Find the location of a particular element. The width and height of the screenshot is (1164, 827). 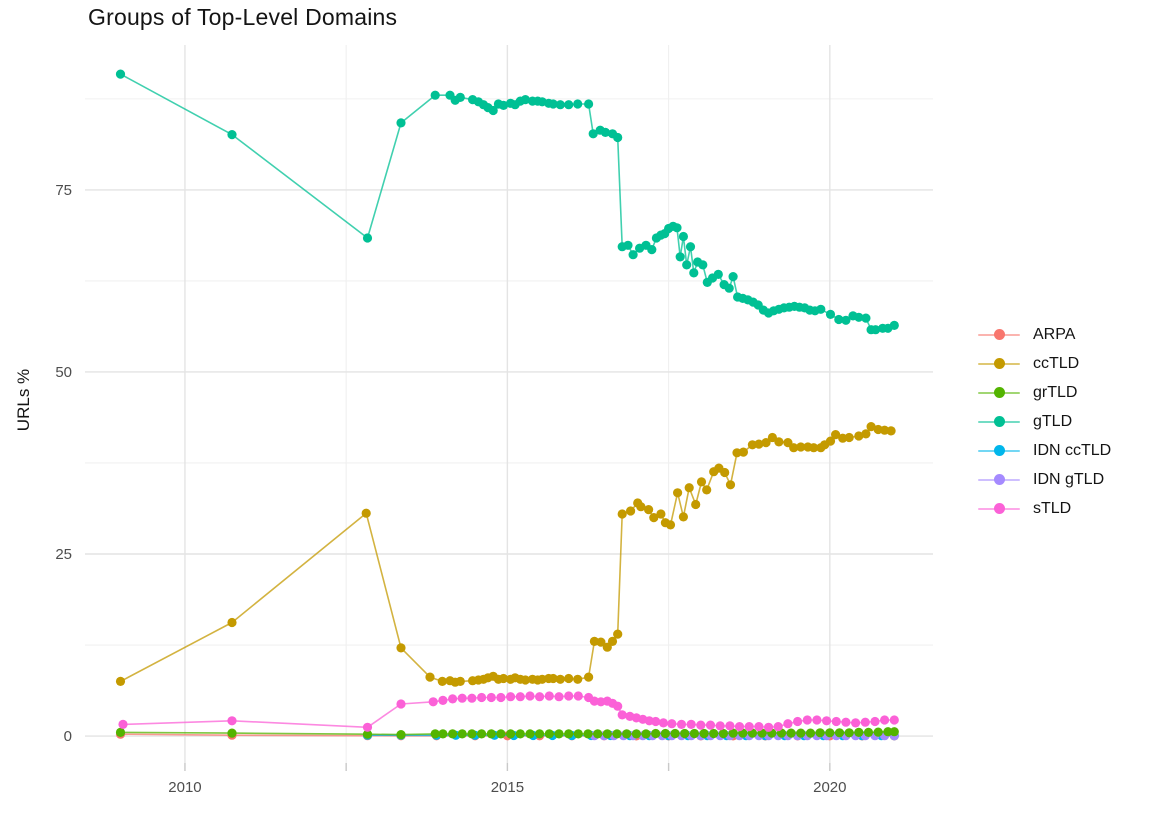

x-axis-ticks is located at coordinates (507, 767).